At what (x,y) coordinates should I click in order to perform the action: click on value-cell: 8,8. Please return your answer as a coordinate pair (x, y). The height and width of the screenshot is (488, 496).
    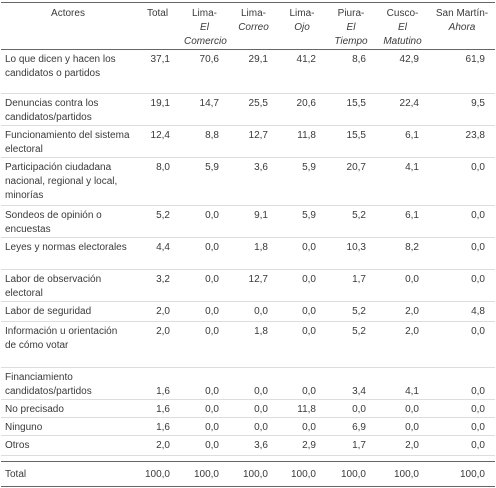
    Looking at the image, I should click on (204, 141).